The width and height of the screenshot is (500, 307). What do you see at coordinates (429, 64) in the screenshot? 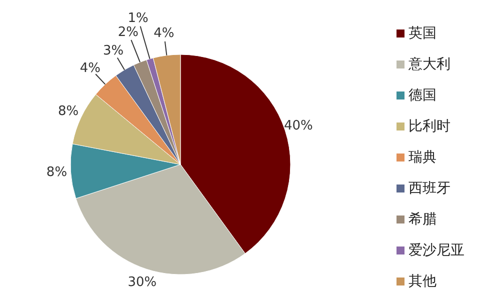
I see `legend-label: 意大利` at bounding box center [429, 64].